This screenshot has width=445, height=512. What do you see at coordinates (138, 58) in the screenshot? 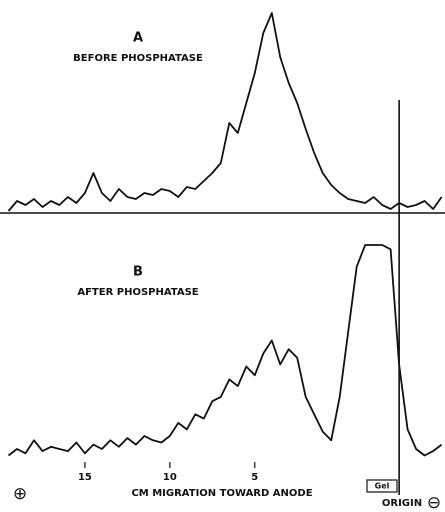
I see `panel-a-caption: BEFORE PHOSPHATASE` at bounding box center [138, 58].